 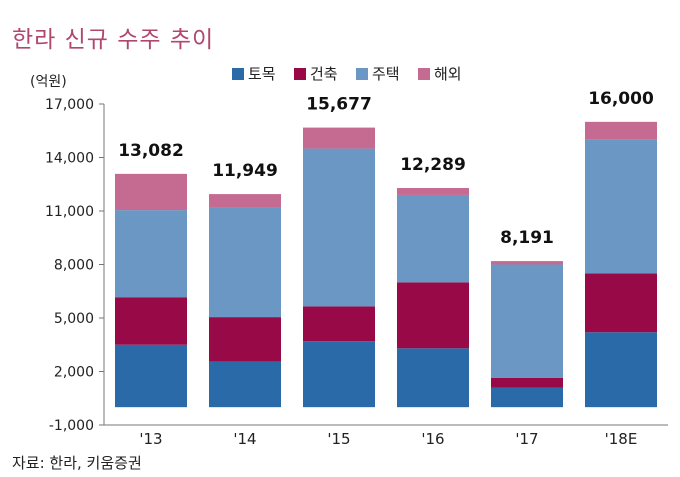 What do you see at coordinates (262, 74) in the screenshot?
I see `legend-label: 토목` at bounding box center [262, 74].